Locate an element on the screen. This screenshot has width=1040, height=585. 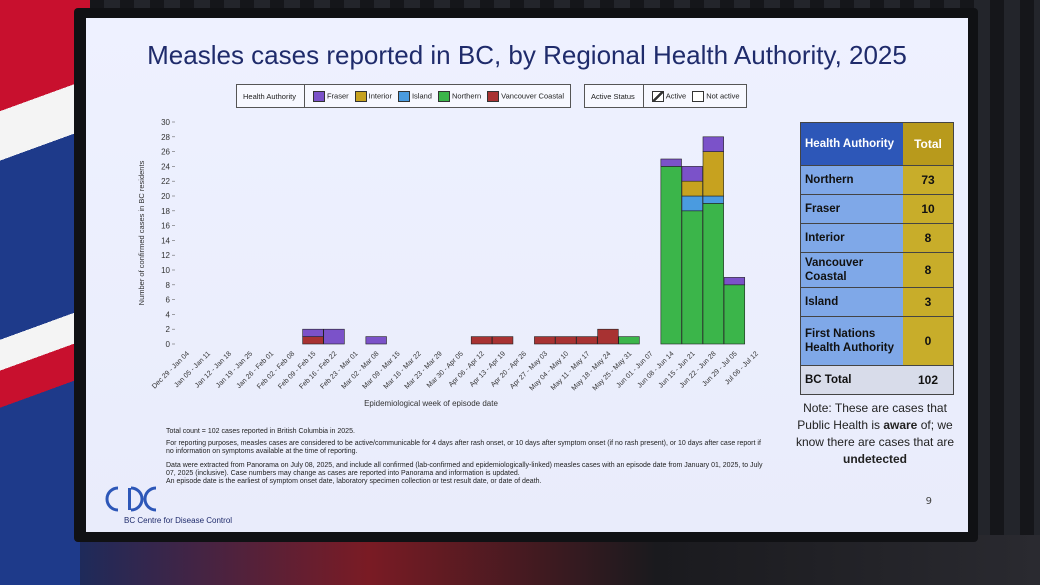
y-tick-label: 8 is located at coordinates (168, 285).